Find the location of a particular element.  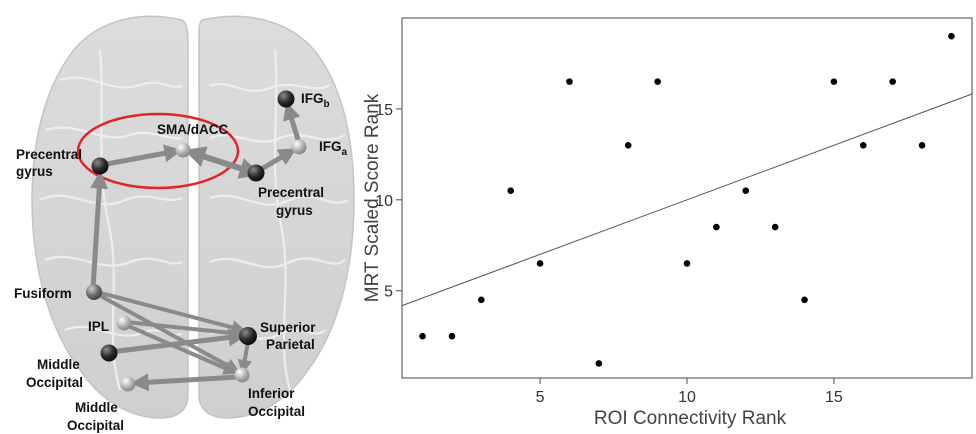

node-precentral-right is located at coordinates (256, 173).